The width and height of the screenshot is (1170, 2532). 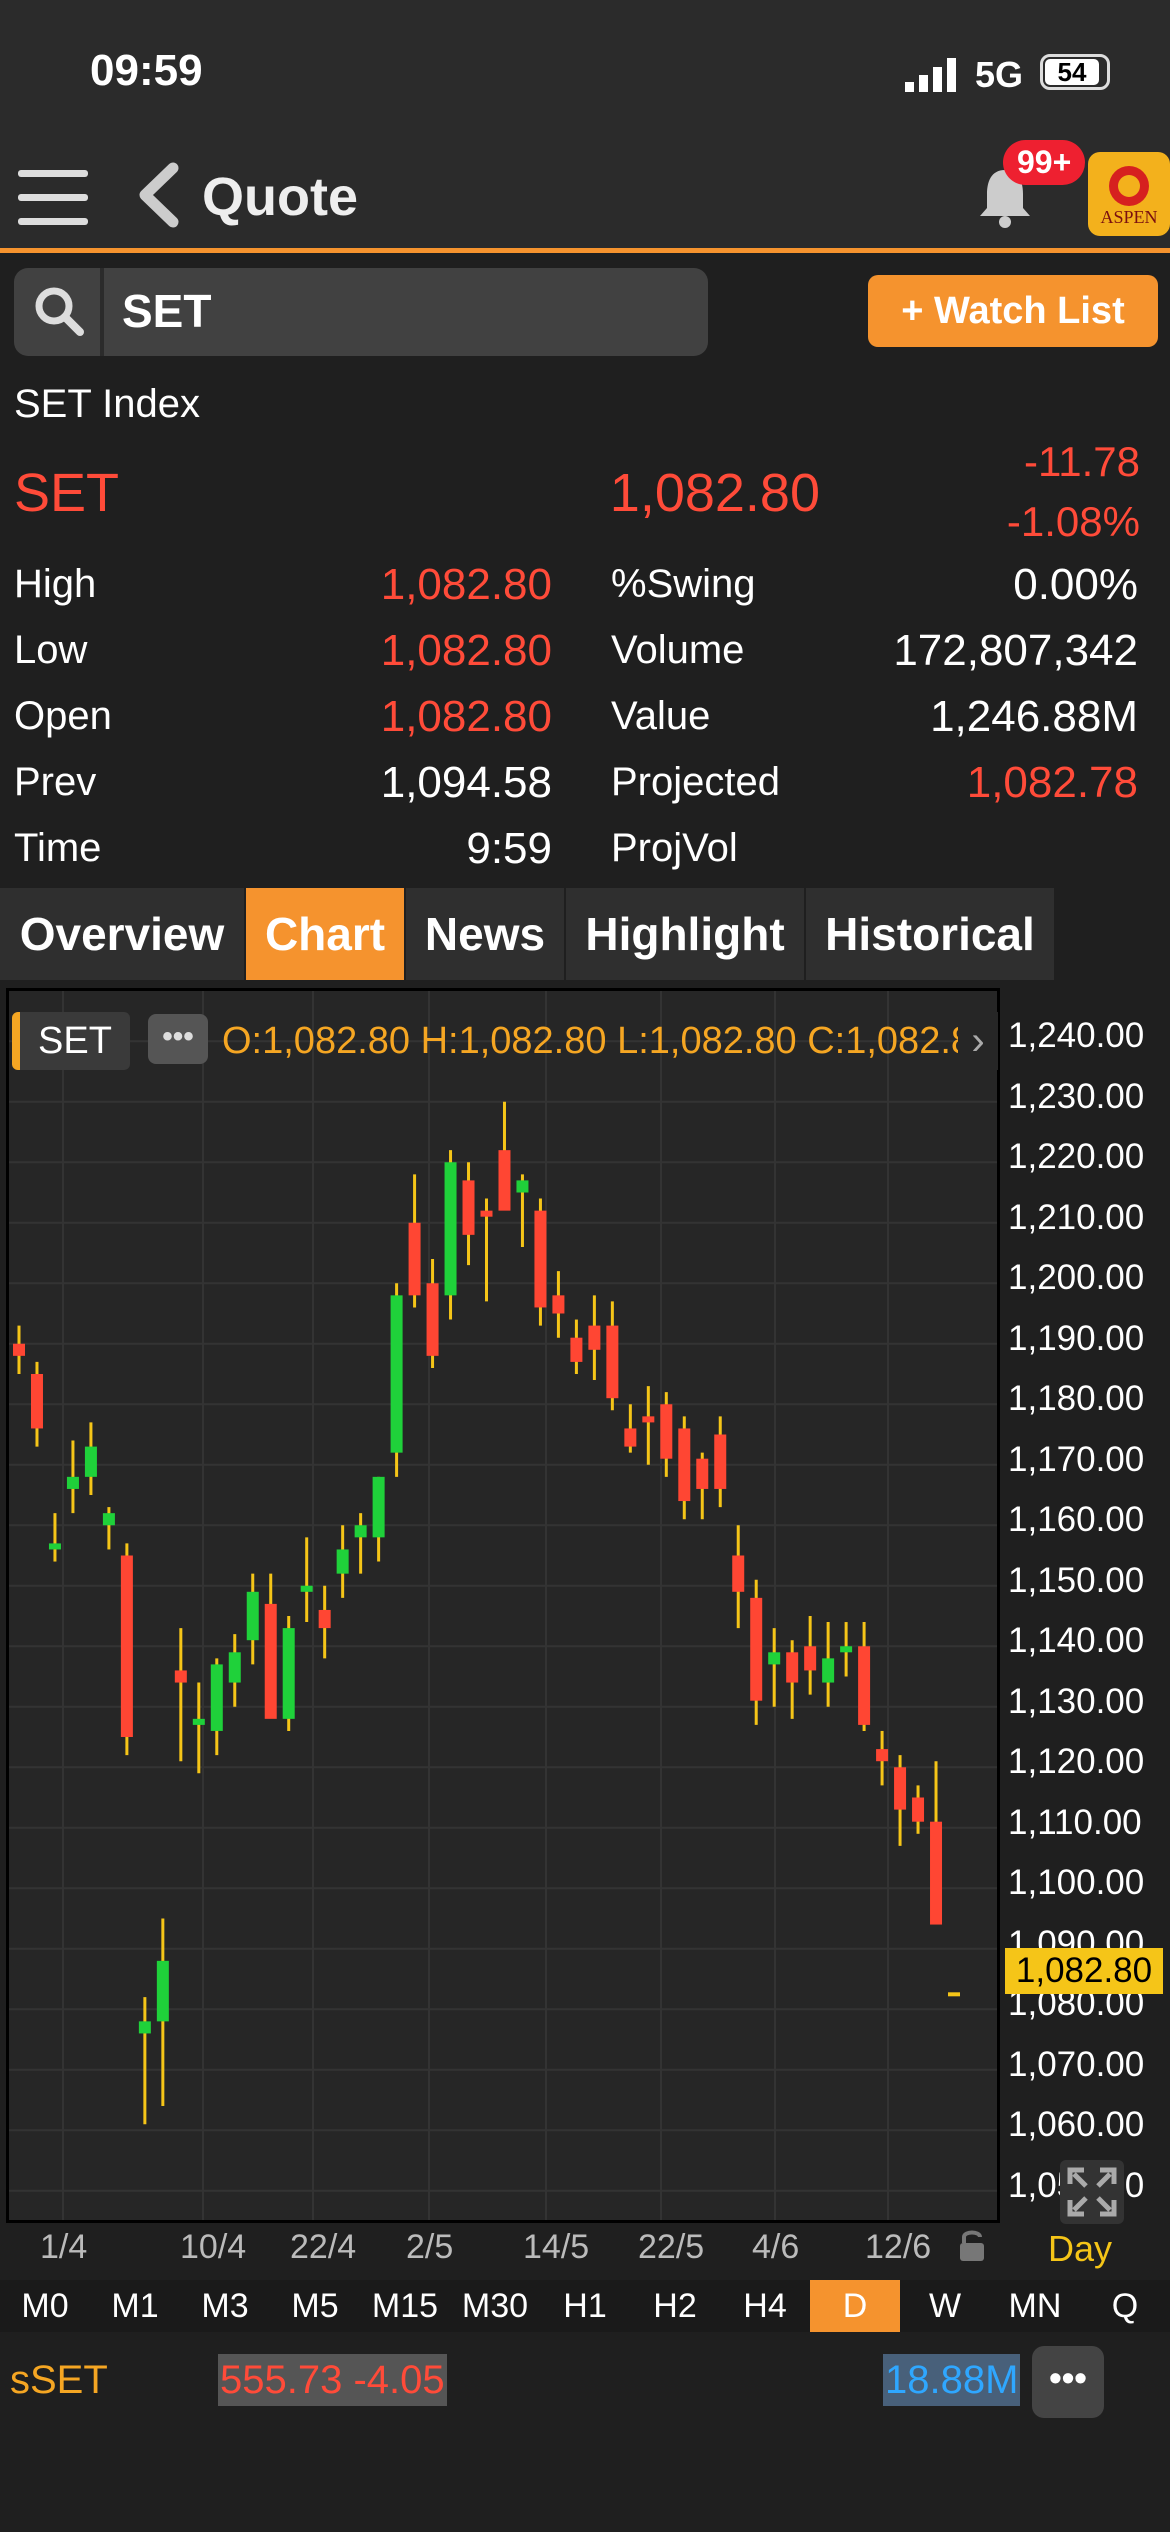 I want to click on stat-label: Low, so click(x=51, y=650).